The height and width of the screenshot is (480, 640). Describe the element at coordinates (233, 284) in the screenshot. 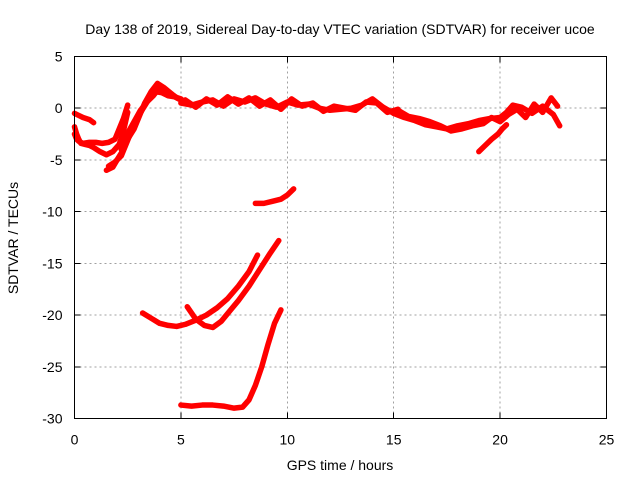

I see `series-line-arc-near-minus-20-b` at that location.